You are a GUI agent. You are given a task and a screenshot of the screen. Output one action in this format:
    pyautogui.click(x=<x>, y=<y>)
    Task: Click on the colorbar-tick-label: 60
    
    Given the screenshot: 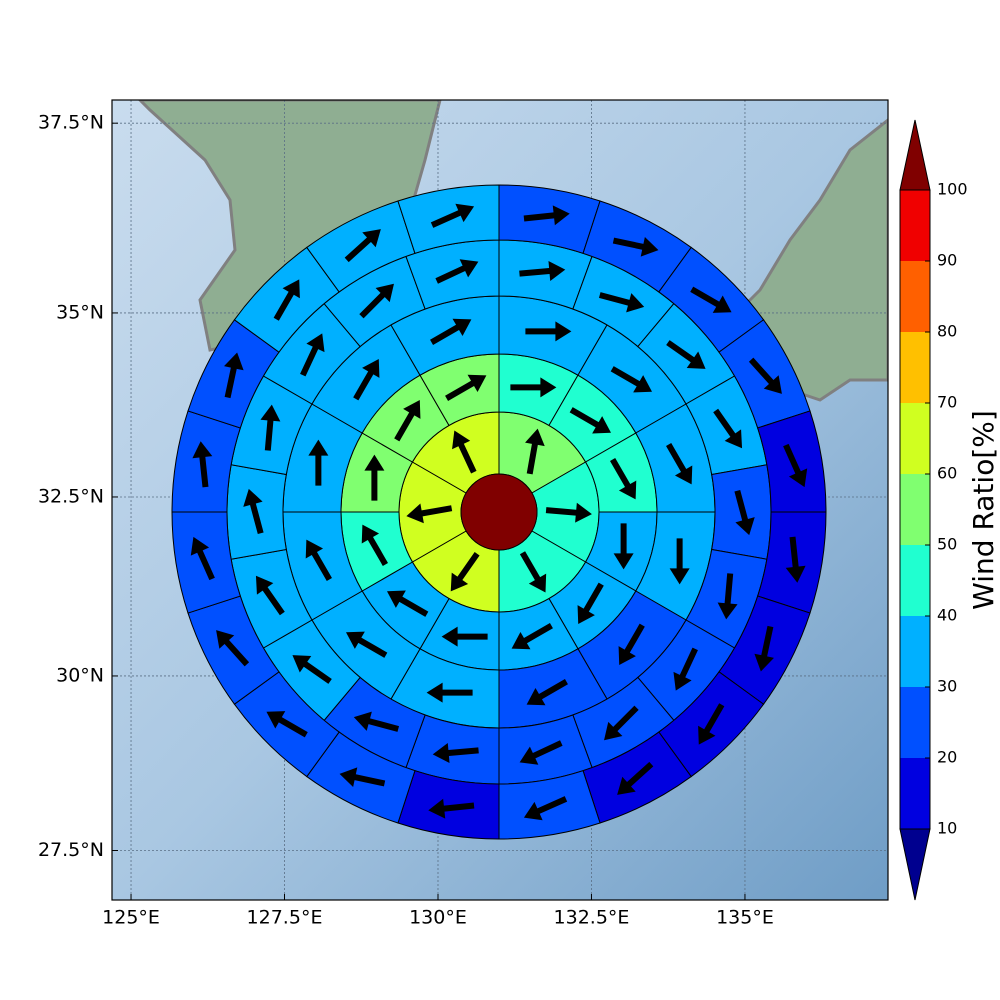 What is the action you would take?
    pyautogui.click(x=947, y=473)
    